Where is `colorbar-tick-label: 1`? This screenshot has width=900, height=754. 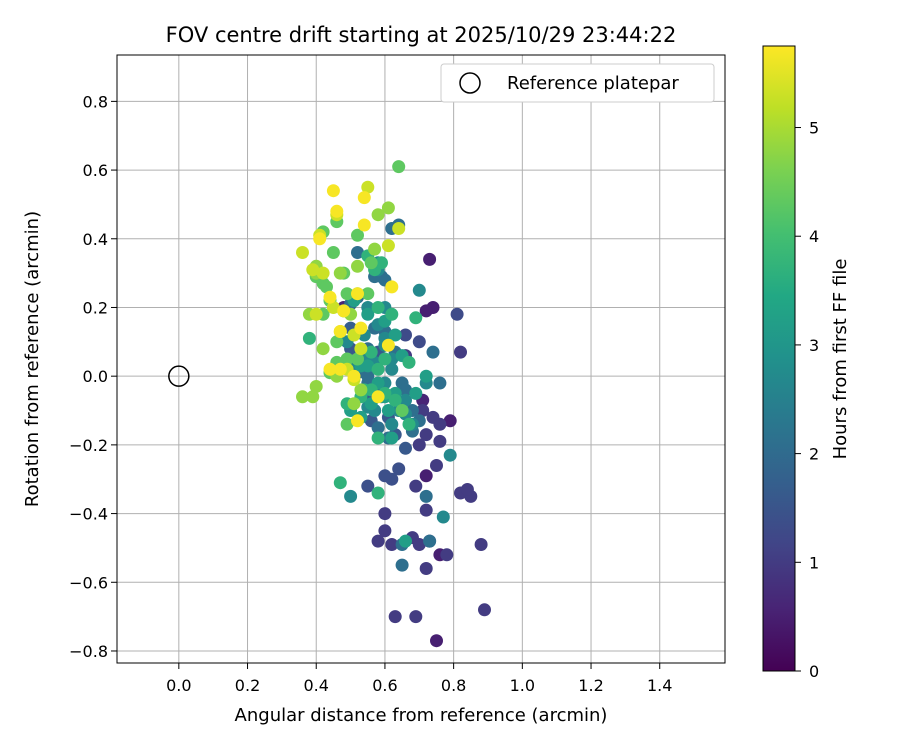 colorbar-tick-label: 1 is located at coordinates (814, 562).